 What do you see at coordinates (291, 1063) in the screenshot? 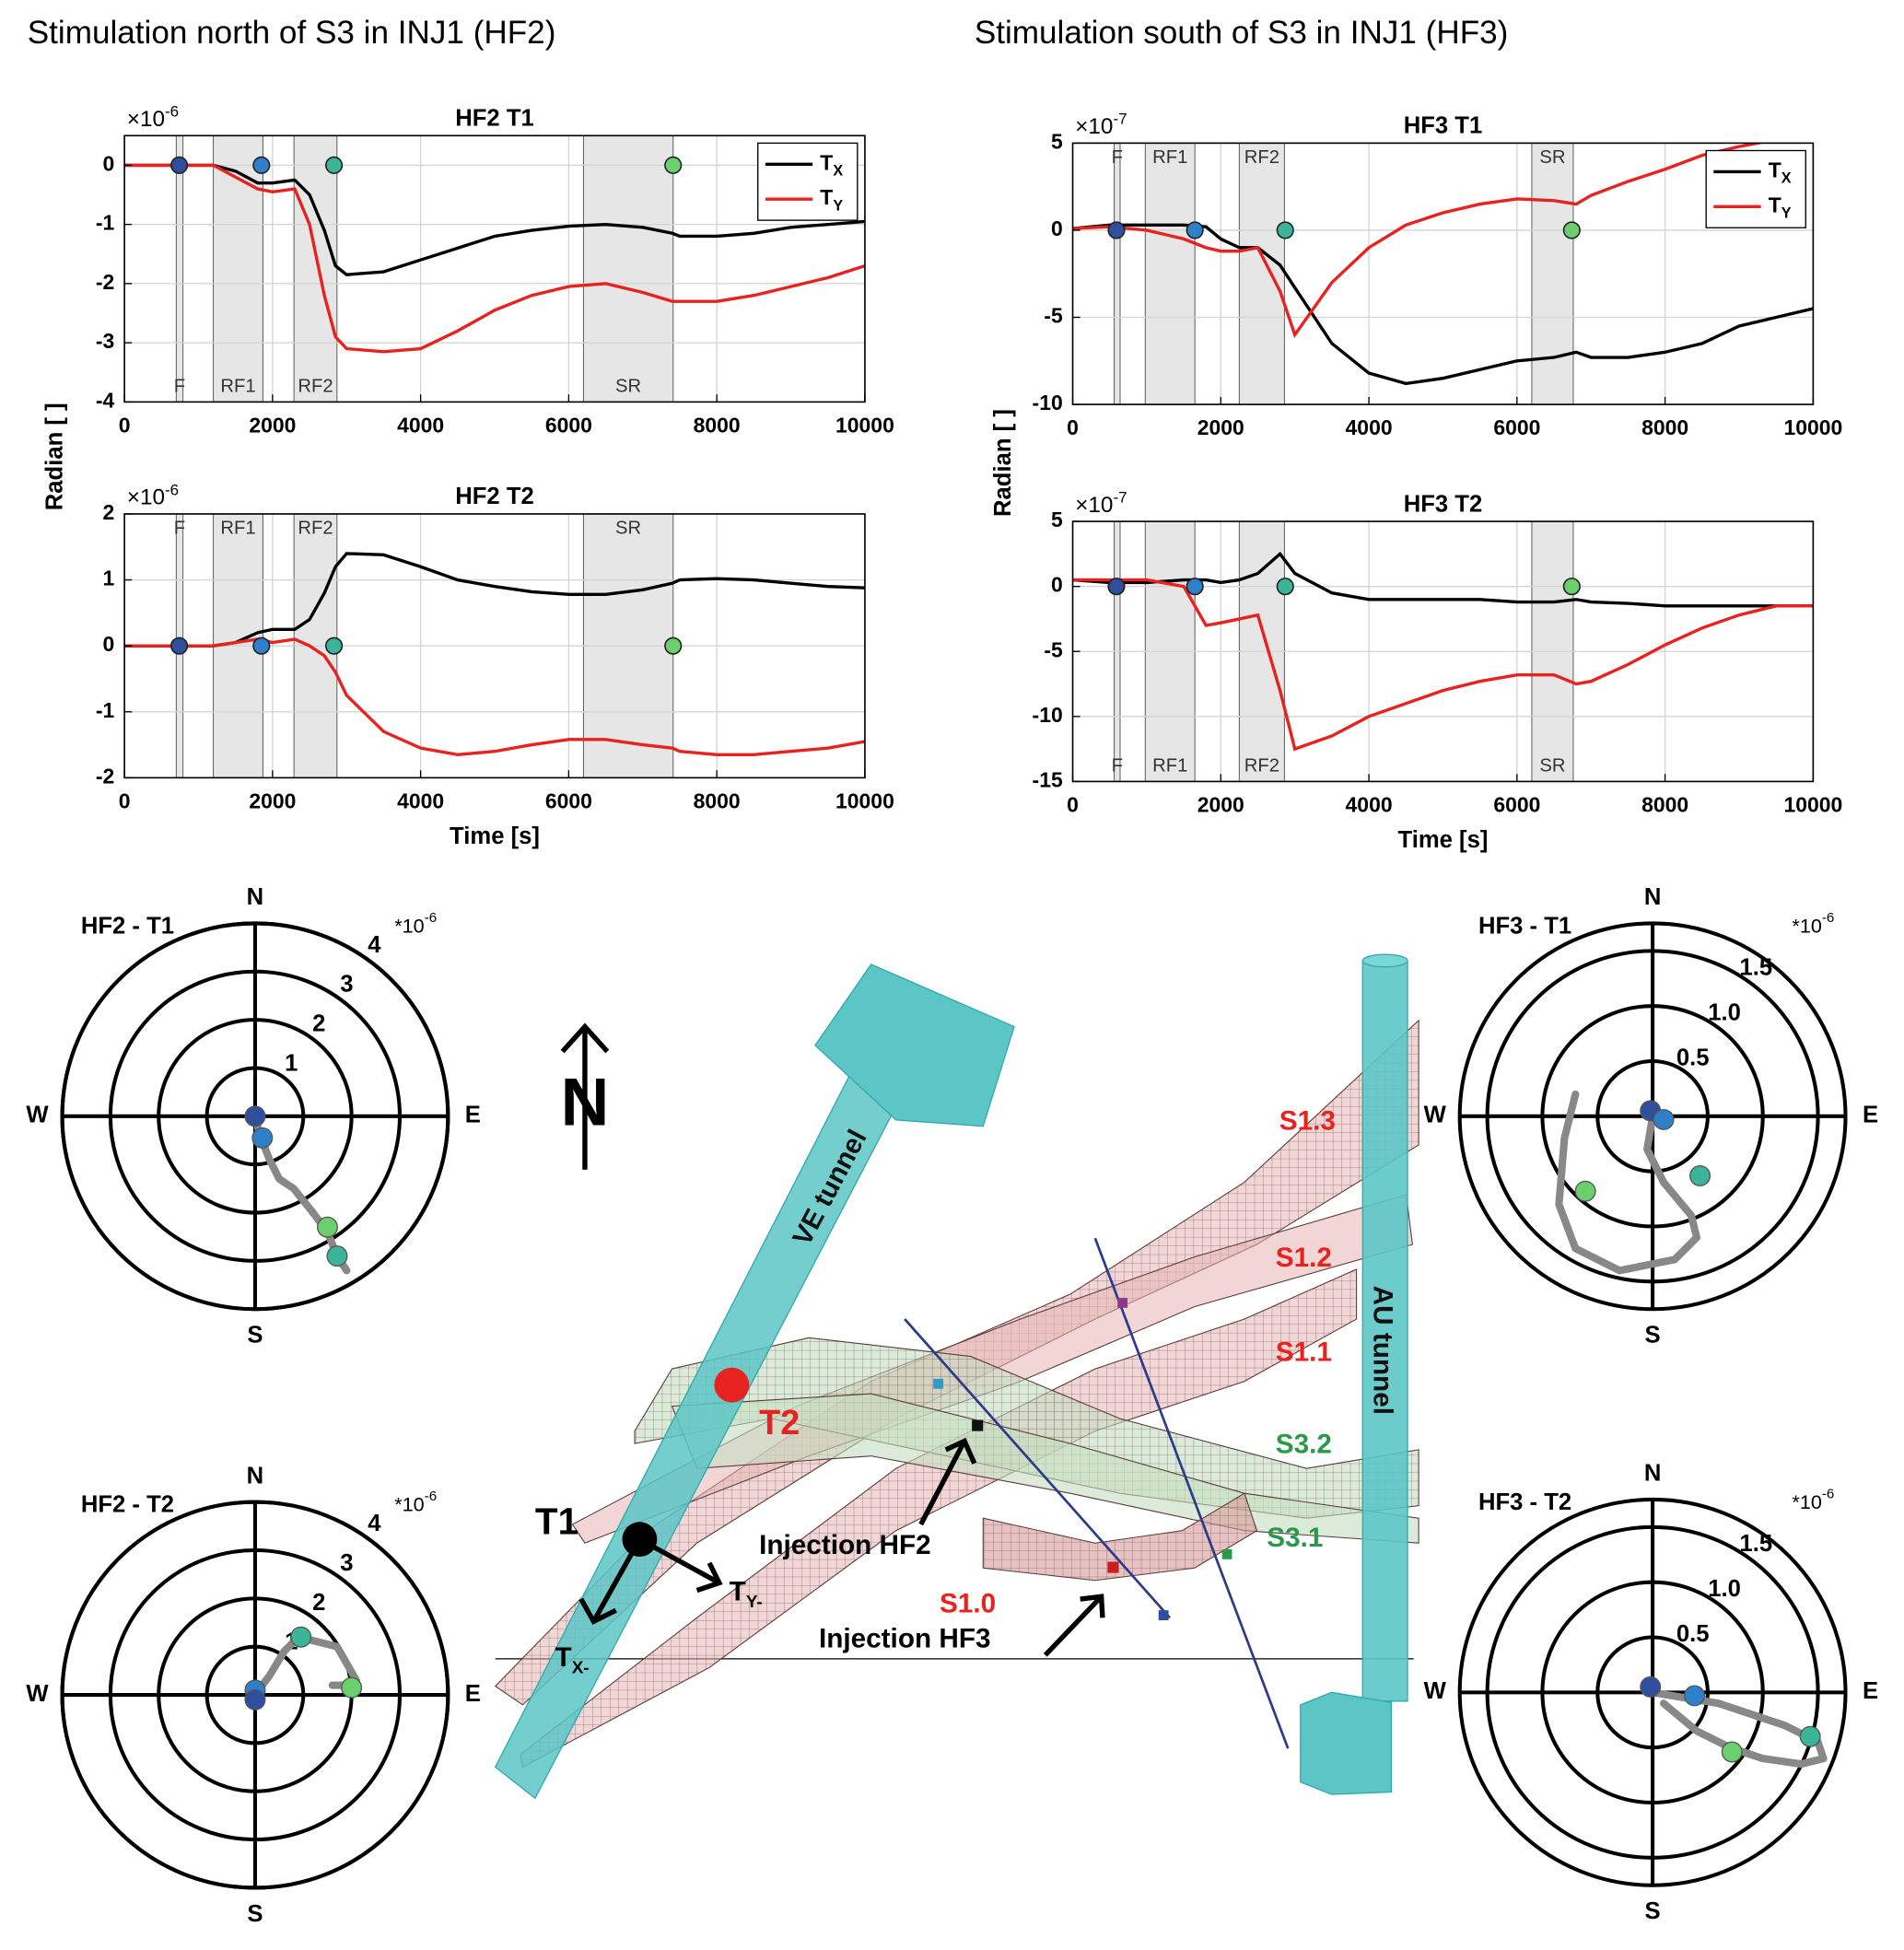
I see `range-label: 1` at bounding box center [291, 1063].